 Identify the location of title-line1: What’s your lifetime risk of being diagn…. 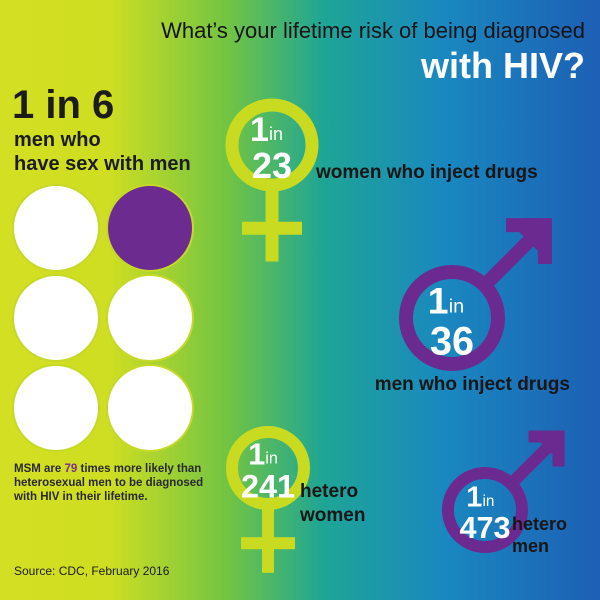
(373, 30).